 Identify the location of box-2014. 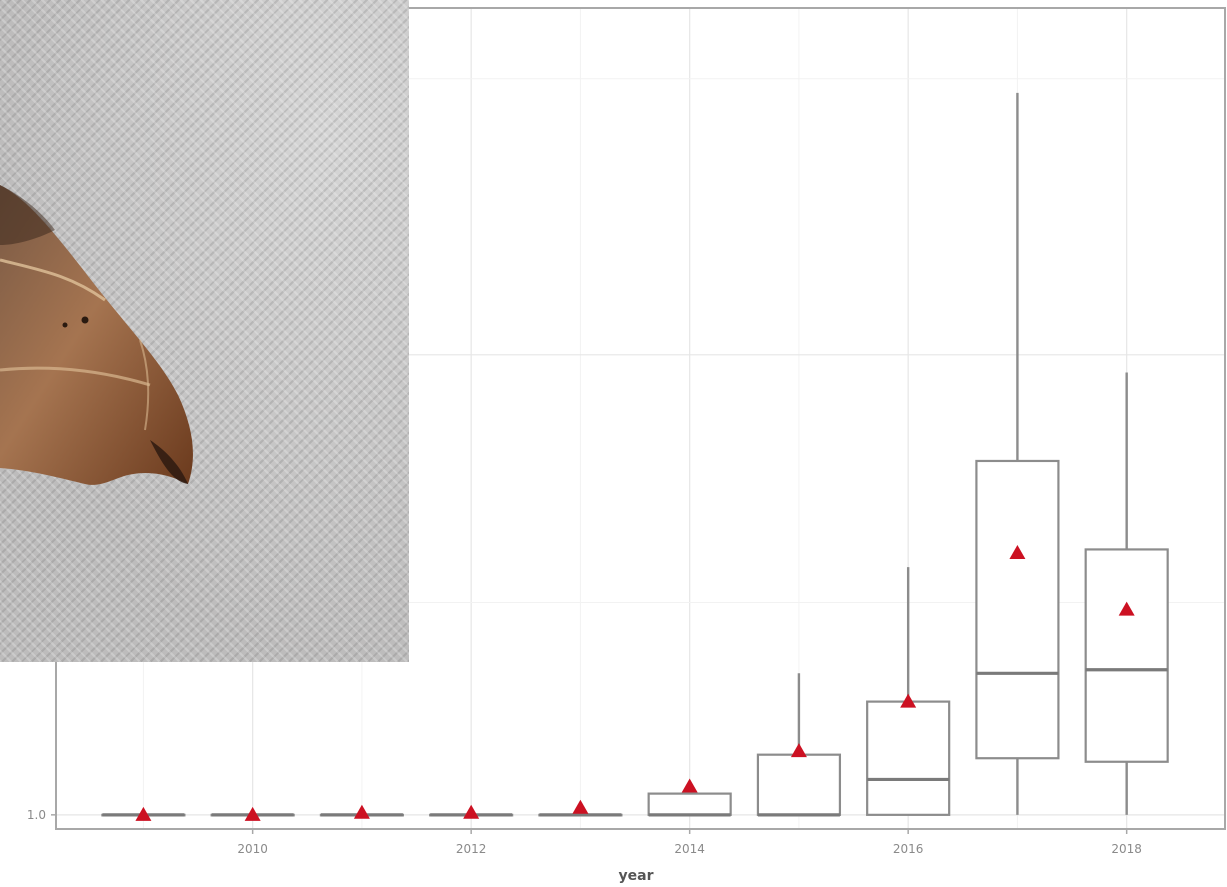
(689, 804).